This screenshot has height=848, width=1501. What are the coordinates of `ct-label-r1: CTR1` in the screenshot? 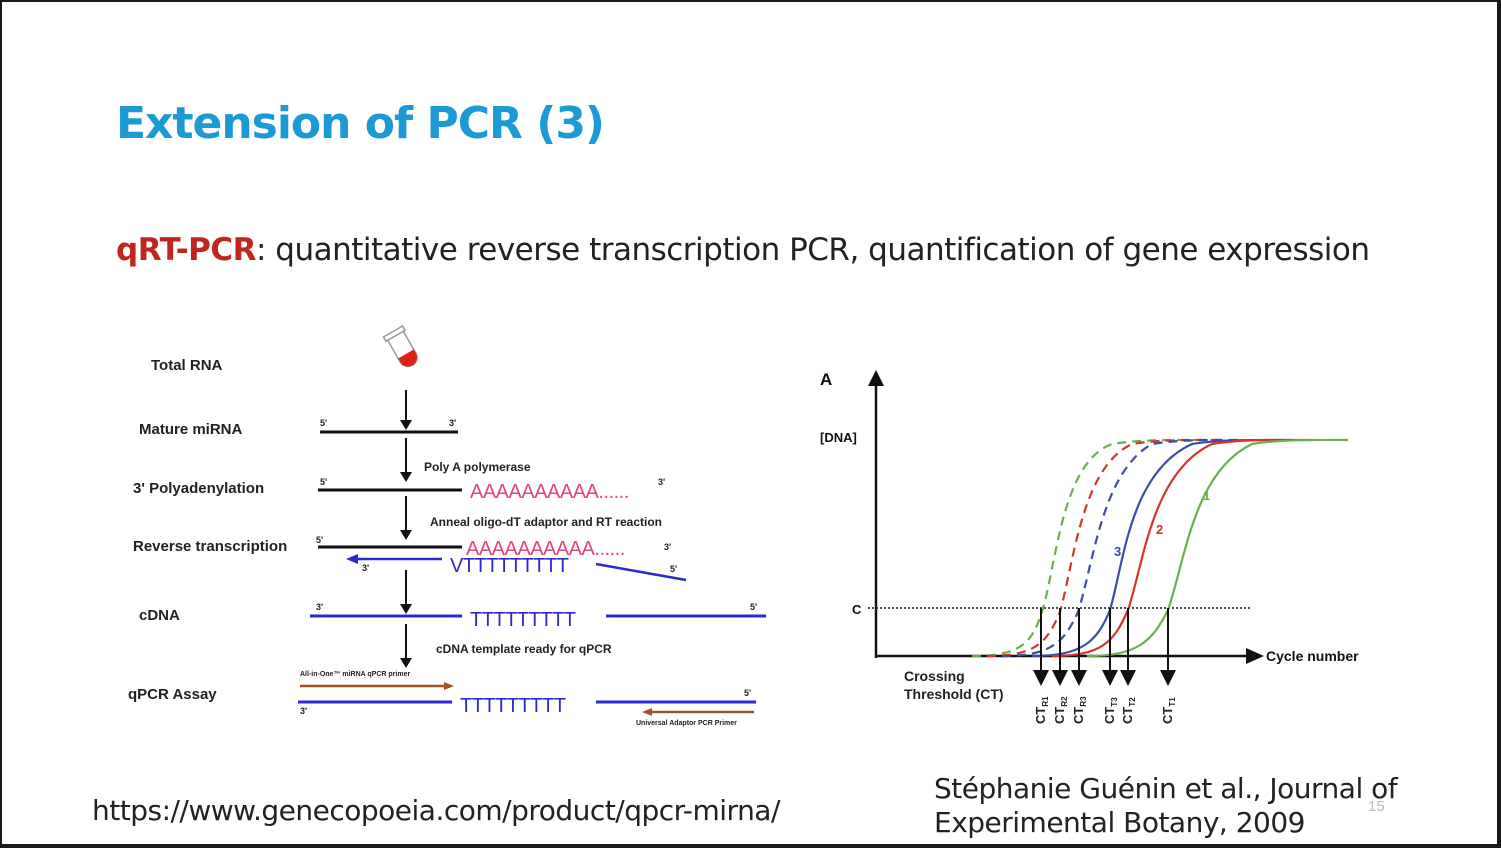 It's located at (1041, 710).